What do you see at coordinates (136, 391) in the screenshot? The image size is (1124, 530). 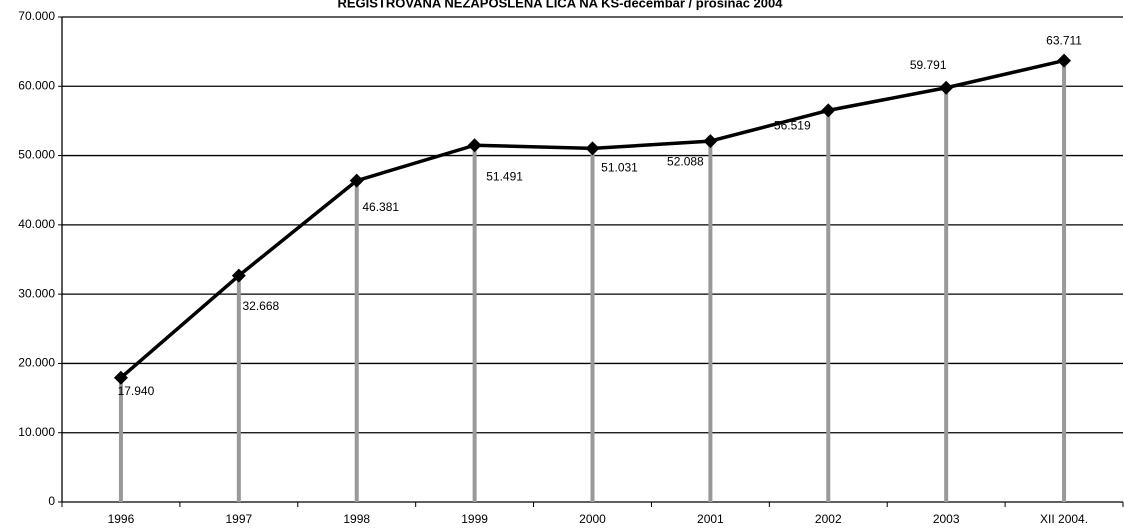 I see `data-label: 17.940` at bounding box center [136, 391].